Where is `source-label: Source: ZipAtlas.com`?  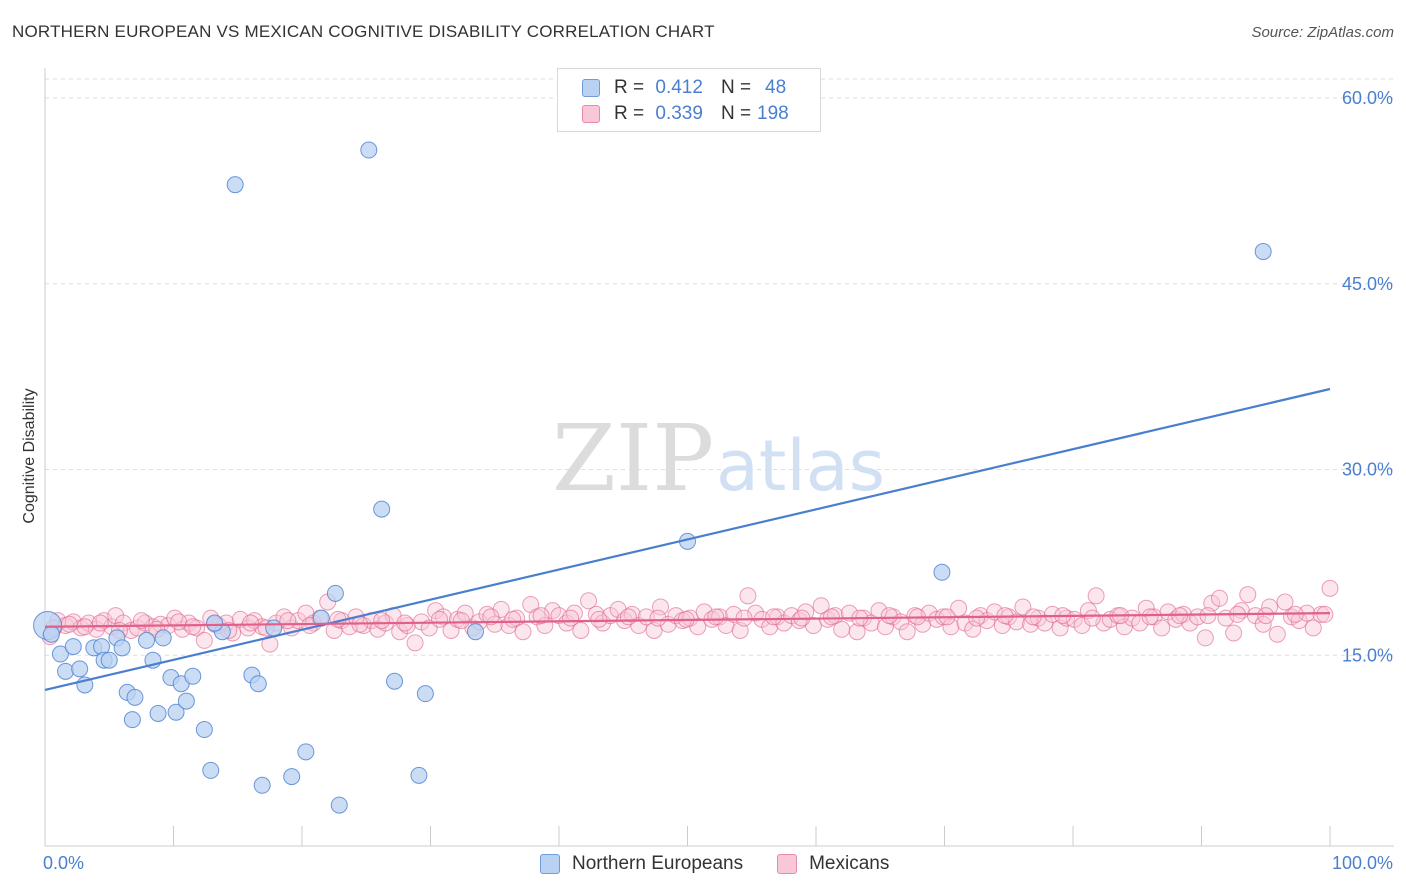
source-label: Source: ZipAtlas.com is located at coordinates (1322, 32).